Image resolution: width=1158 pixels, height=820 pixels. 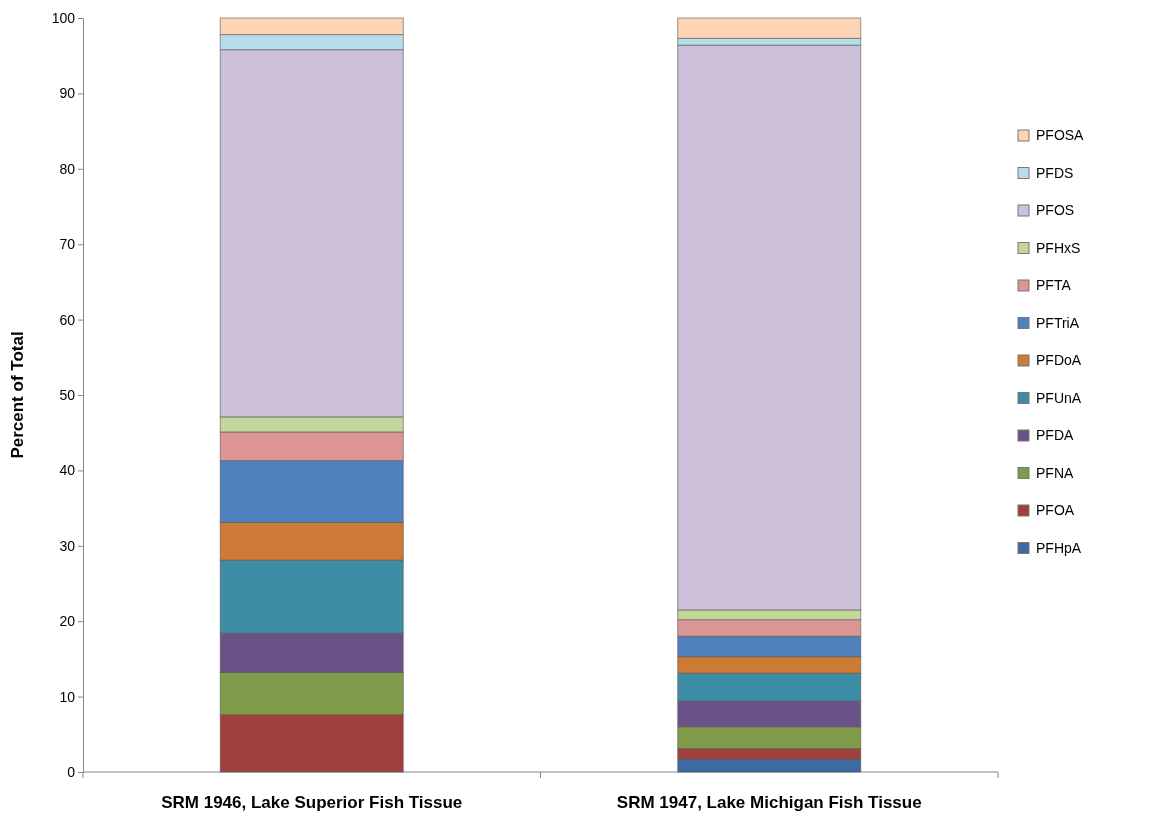 What do you see at coordinates (67, 545) in the screenshot?
I see `y-tick-label: 30` at bounding box center [67, 545].